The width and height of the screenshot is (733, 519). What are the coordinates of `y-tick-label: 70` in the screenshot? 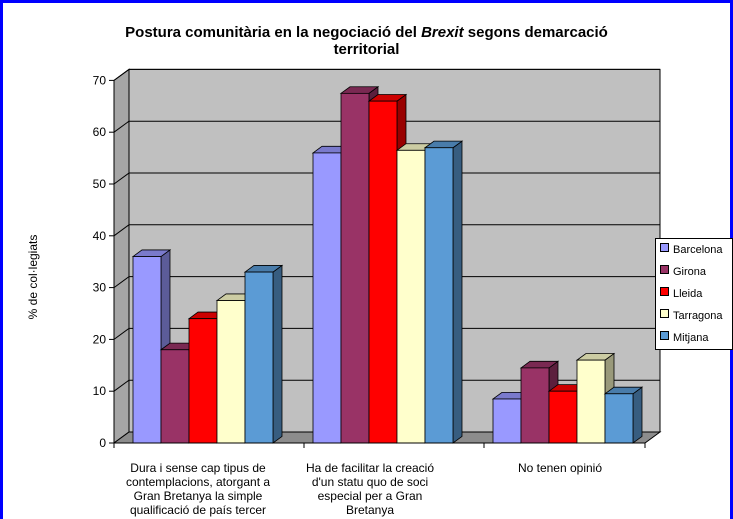 It's located at (100, 80).